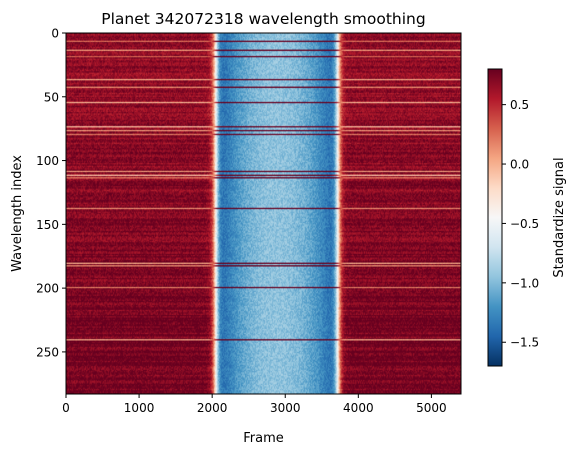  Describe the element at coordinates (66, 408) in the screenshot. I see `x-tick-label: 0` at that location.